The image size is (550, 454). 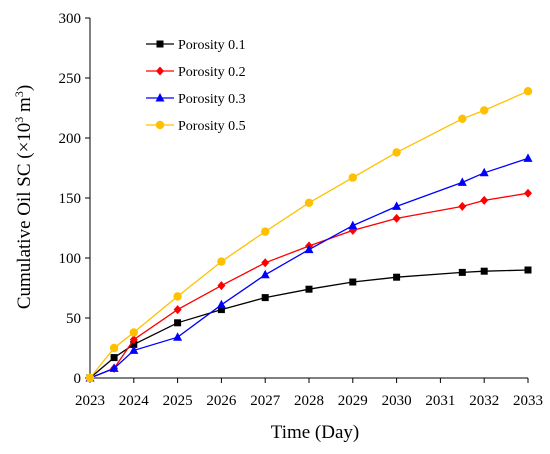 What do you see at coordinates (70, 19) in the screenshot?
I see `y-tick-label: 300` at bounding box center [70, 19].